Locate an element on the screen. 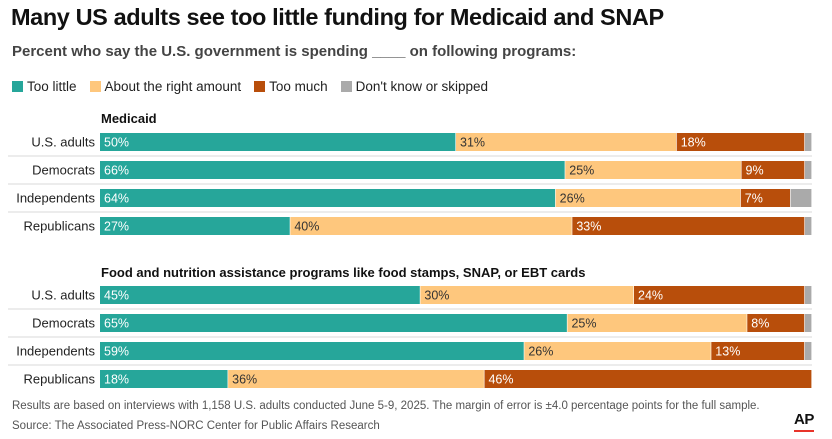 The image size is (832, 439). bar-snap-independents-too-much is located at coordinates (758, 351).